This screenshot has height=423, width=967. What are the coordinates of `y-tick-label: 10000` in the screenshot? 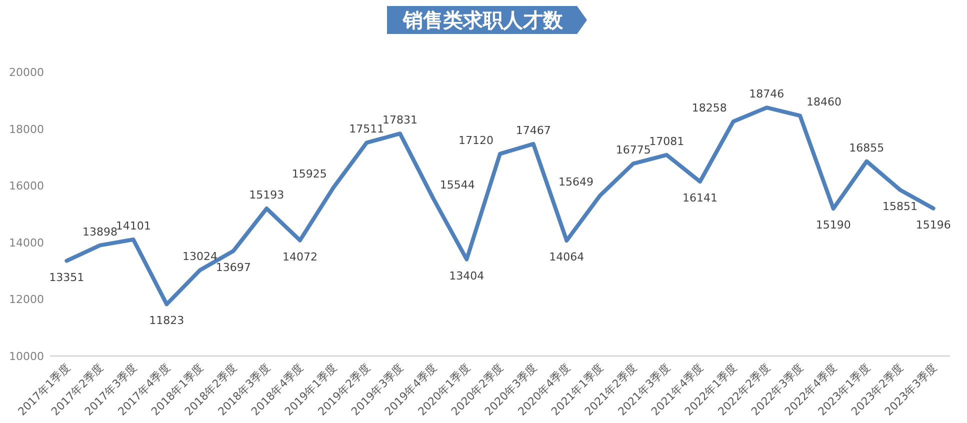 It's located at (26, 356).